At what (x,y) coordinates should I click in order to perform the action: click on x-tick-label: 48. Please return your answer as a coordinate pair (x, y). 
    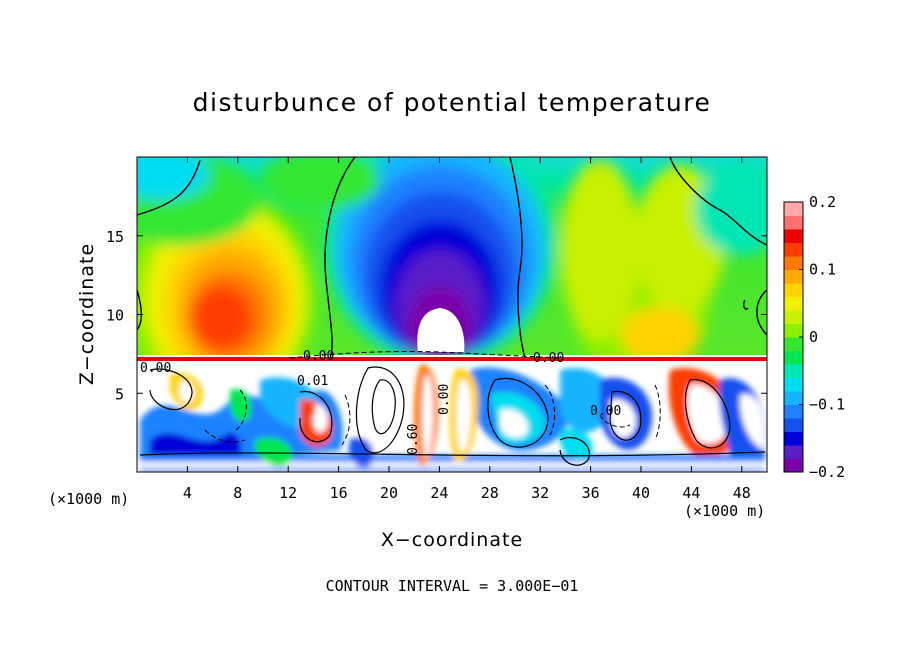
    Looking at the image, I should click on (742, 493).